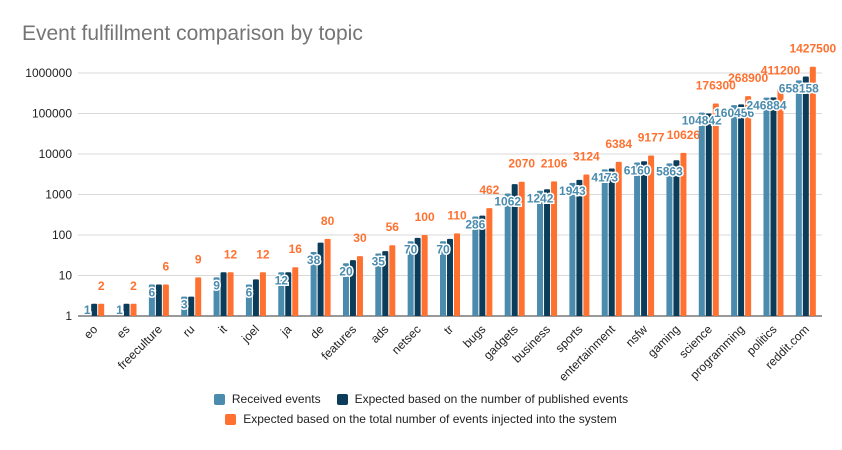 Image resolution: width=842 pixels, height=450 pixels. I want to click on data-label-expected-injected: 9, so click(198, 259).